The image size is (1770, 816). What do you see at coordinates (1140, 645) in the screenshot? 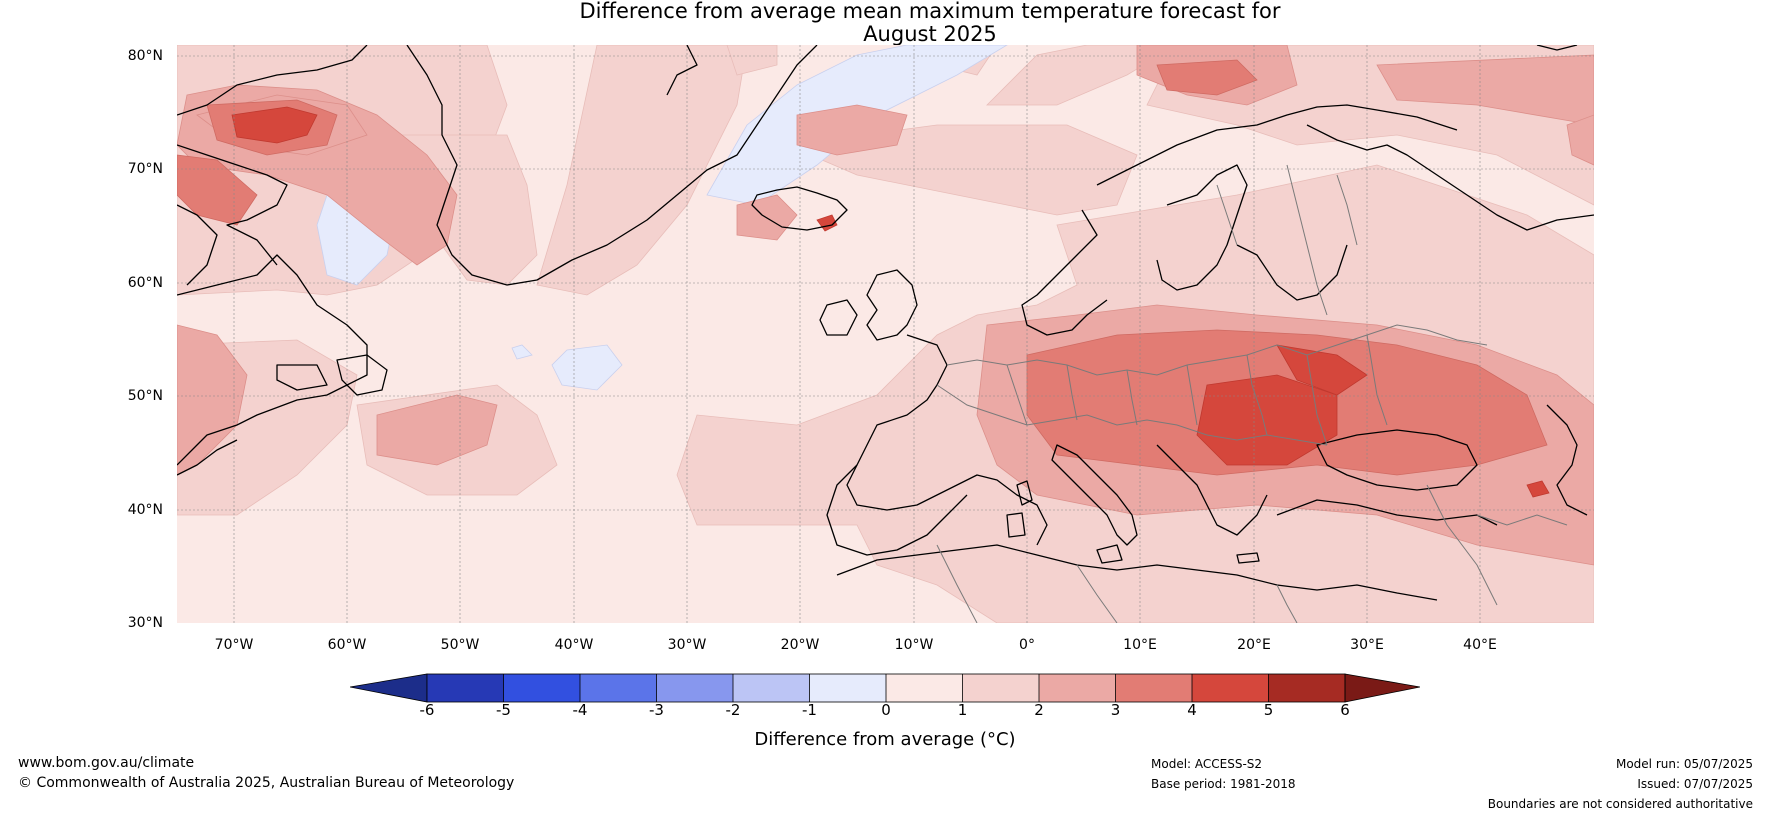
I see `lon-label-10e: 10°E` at bounding box center [1140, 645].